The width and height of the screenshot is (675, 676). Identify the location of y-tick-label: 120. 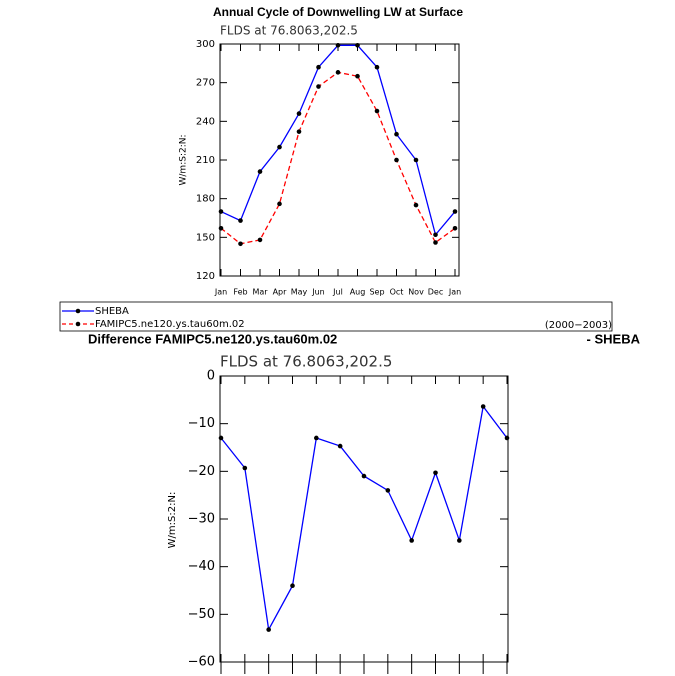
(205, 276).